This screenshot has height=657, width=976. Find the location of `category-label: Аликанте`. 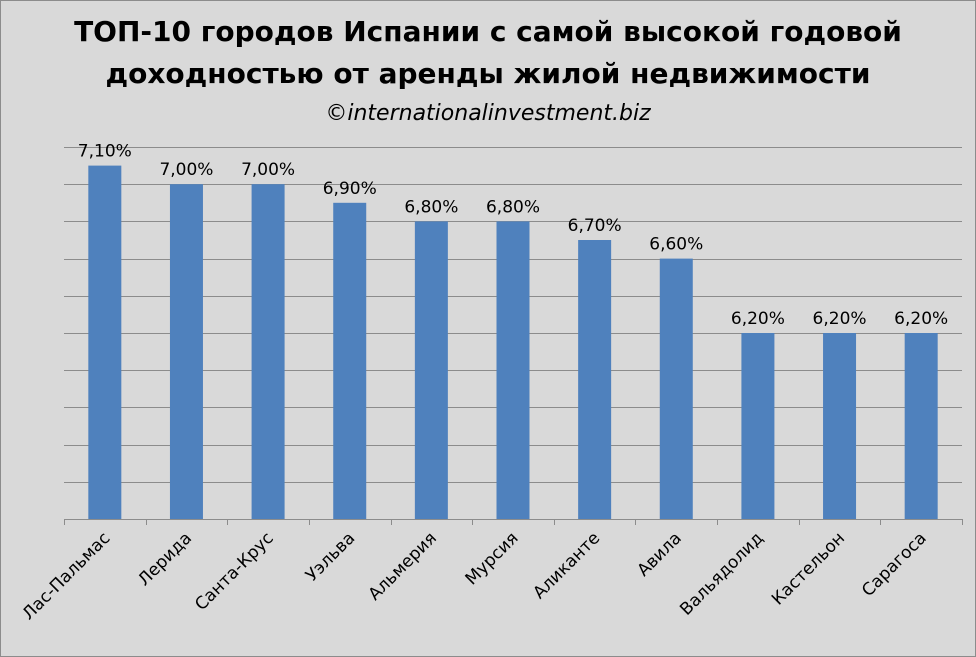

category-label: Аликанте is located at coordinates (566, 565).